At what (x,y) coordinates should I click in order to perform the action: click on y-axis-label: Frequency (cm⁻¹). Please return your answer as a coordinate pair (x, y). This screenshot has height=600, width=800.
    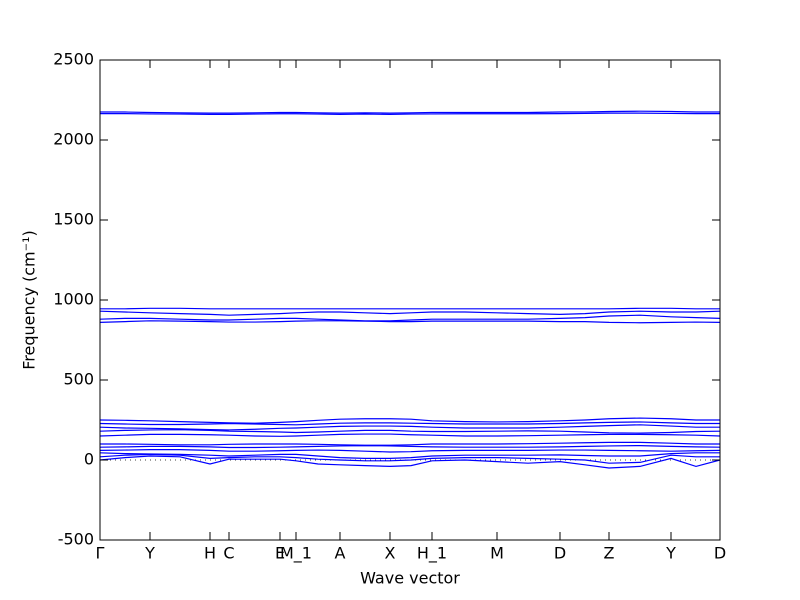
    Looking at the image, I should click on (29, 299).